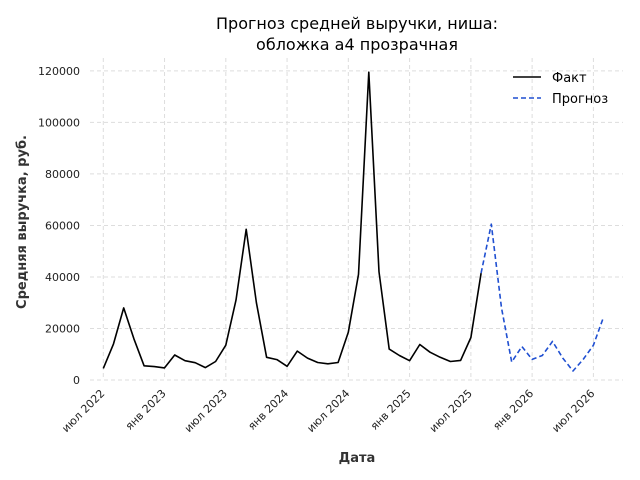 The height and width of the screenshot is (480, 640). I want to click on y-tick-label: 20000, so click(62, 328).